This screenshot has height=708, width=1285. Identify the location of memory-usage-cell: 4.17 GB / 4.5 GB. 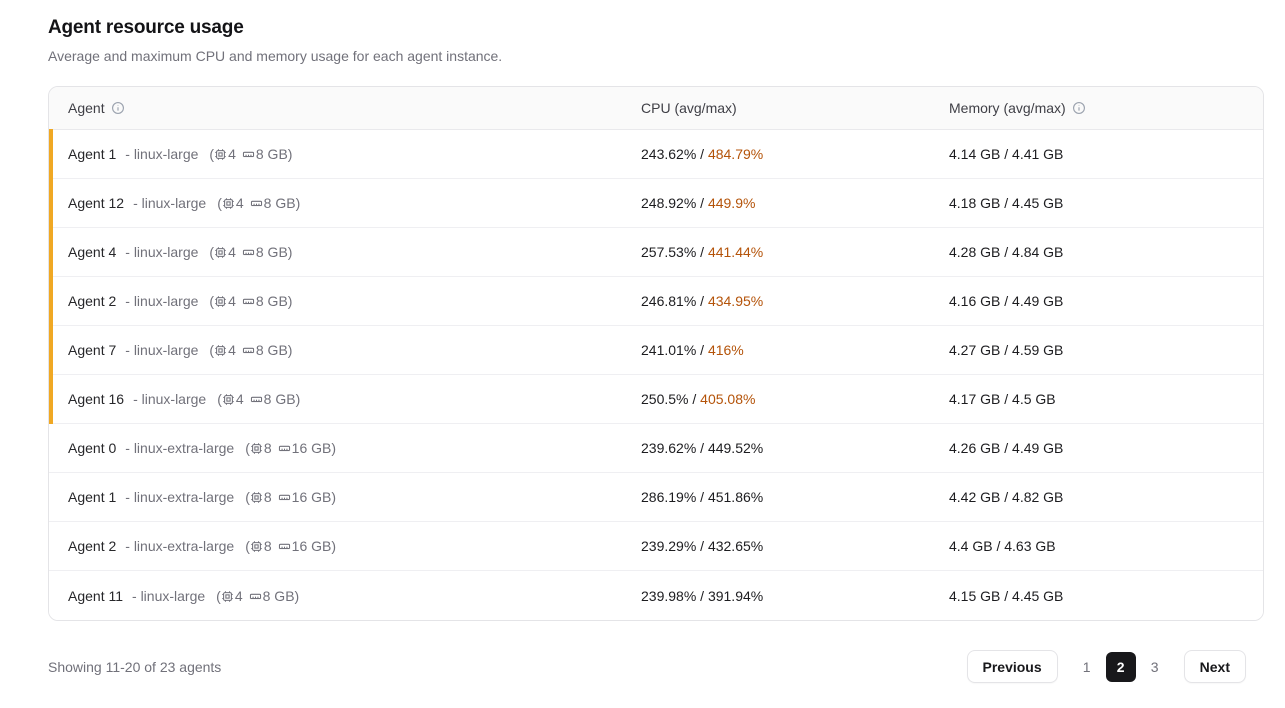
(1002, 399).